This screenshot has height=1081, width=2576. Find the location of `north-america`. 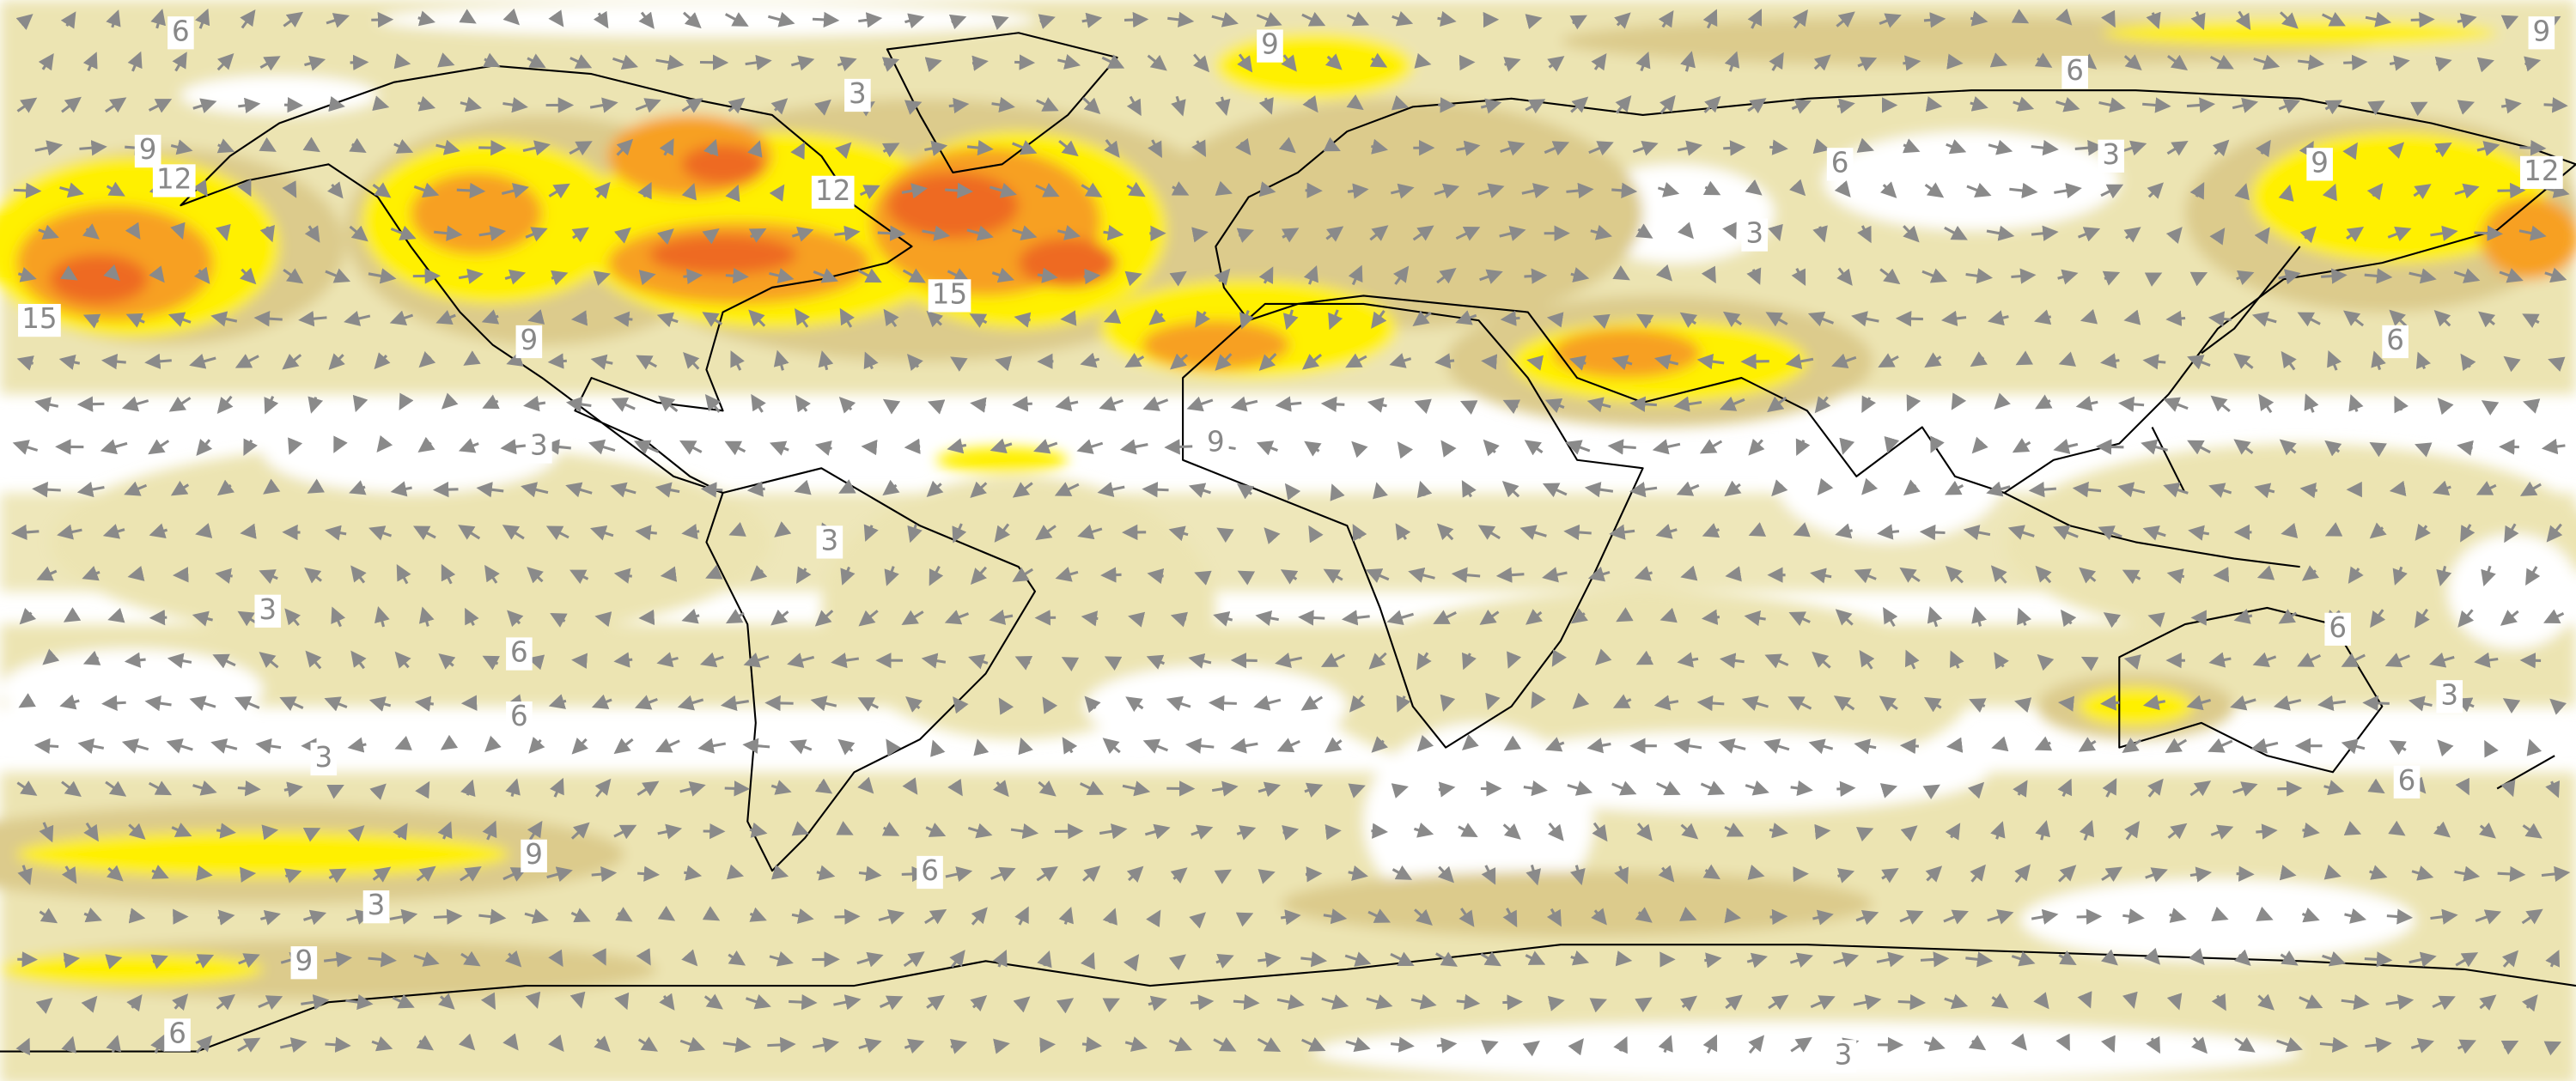

north-america is located at coordinates (546, 279).